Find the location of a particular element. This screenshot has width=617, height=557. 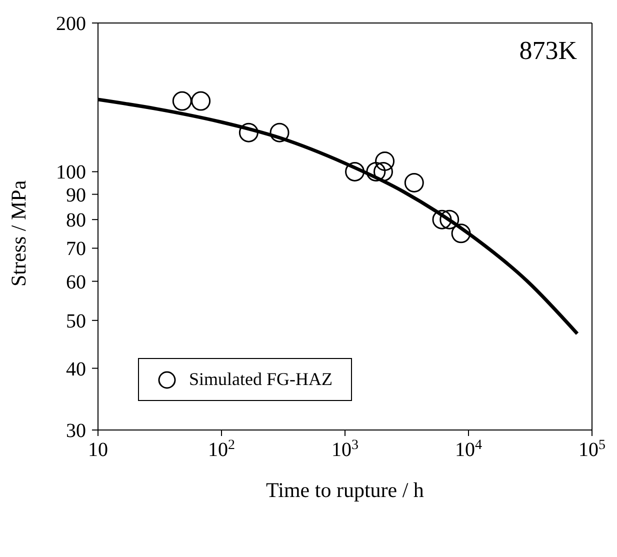

y-tick-label: 70 is located at coordinates (76, 249).